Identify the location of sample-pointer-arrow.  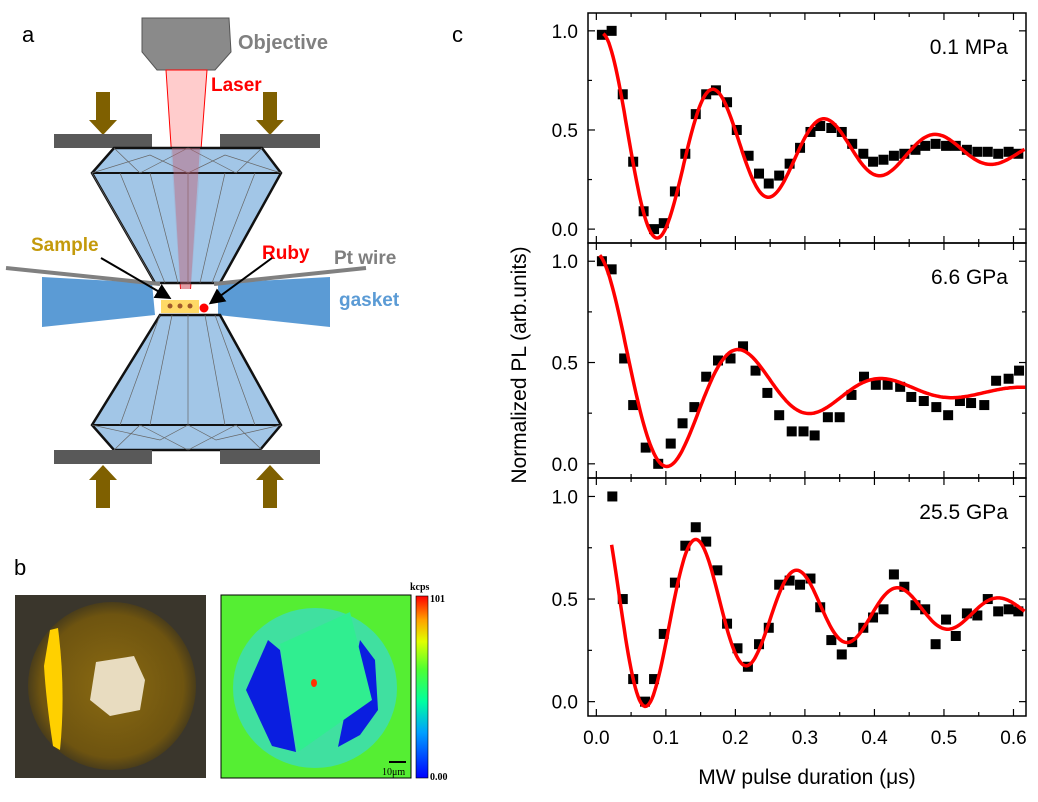
(136, 278).